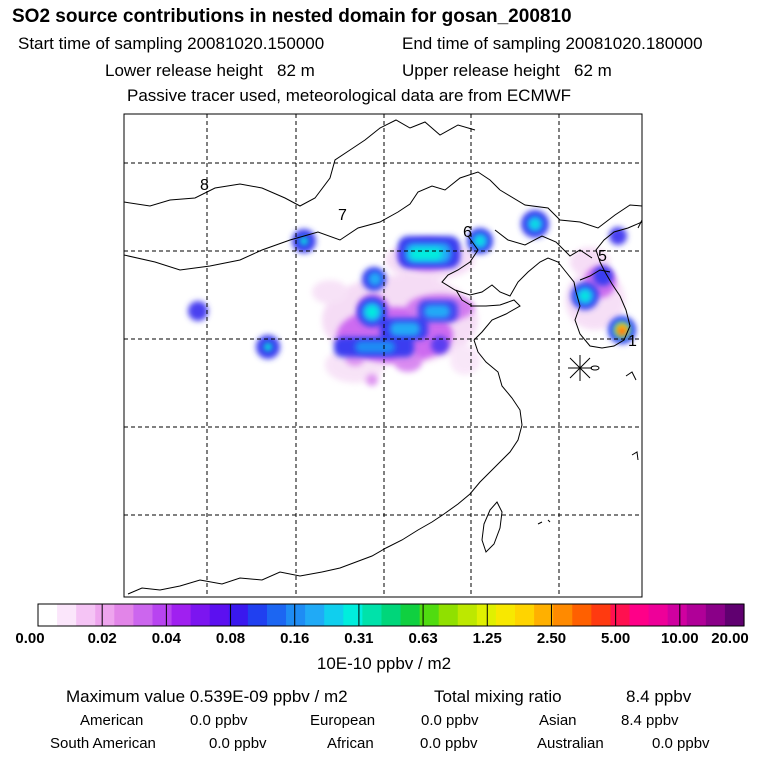 This screenshot has width=768, height=768. Describe the element at coordinates (650, 720) in the screenshot. I see `source-value-asian: 8.4 ppbv` at that location.